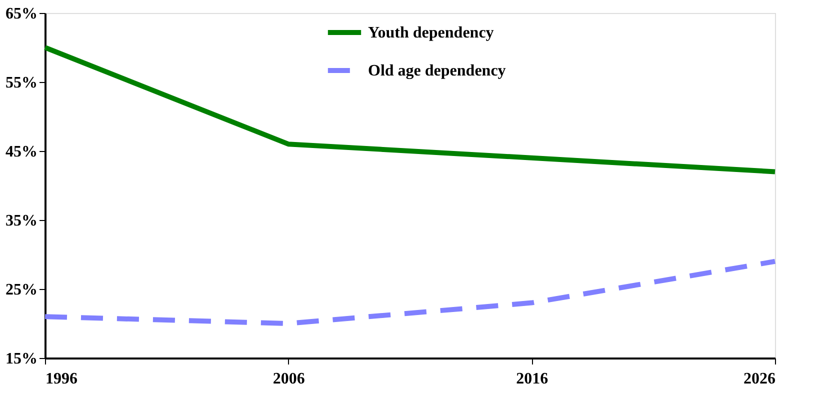 Image resolution: width=814 pixels, height=402 pixels. I want to click on x-tick-label: 2006, so click(288, 379).